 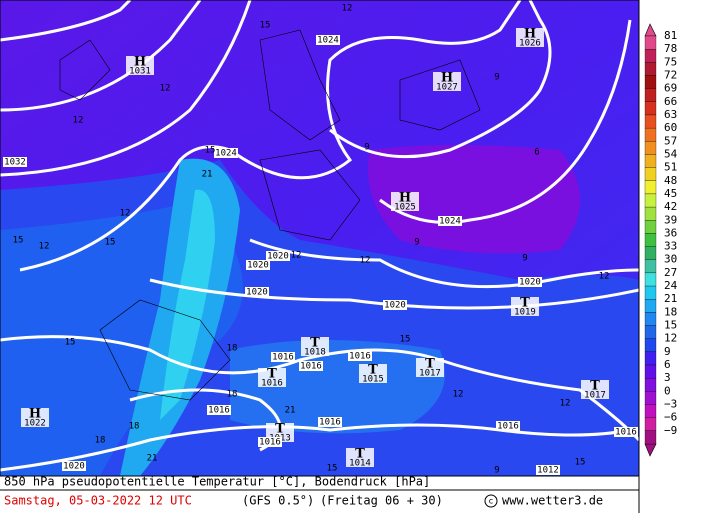 What do you see at coordinates (650, 450) in the screenshot?
I see `colorbar-arrow` at bounding box center [650, 450].